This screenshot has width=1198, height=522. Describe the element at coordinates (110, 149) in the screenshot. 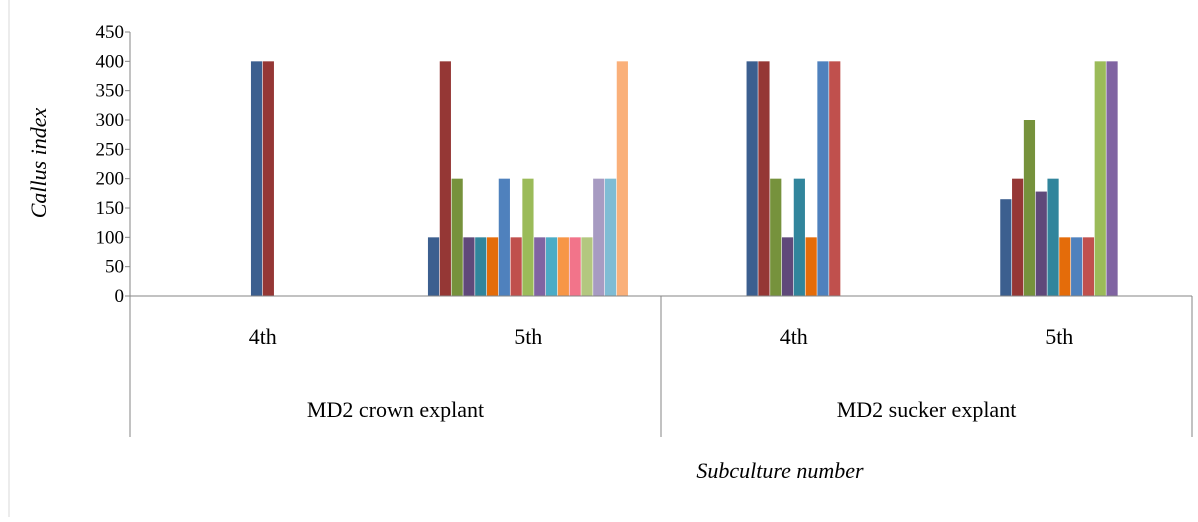

I see `y-tick-label: 250` at that location.